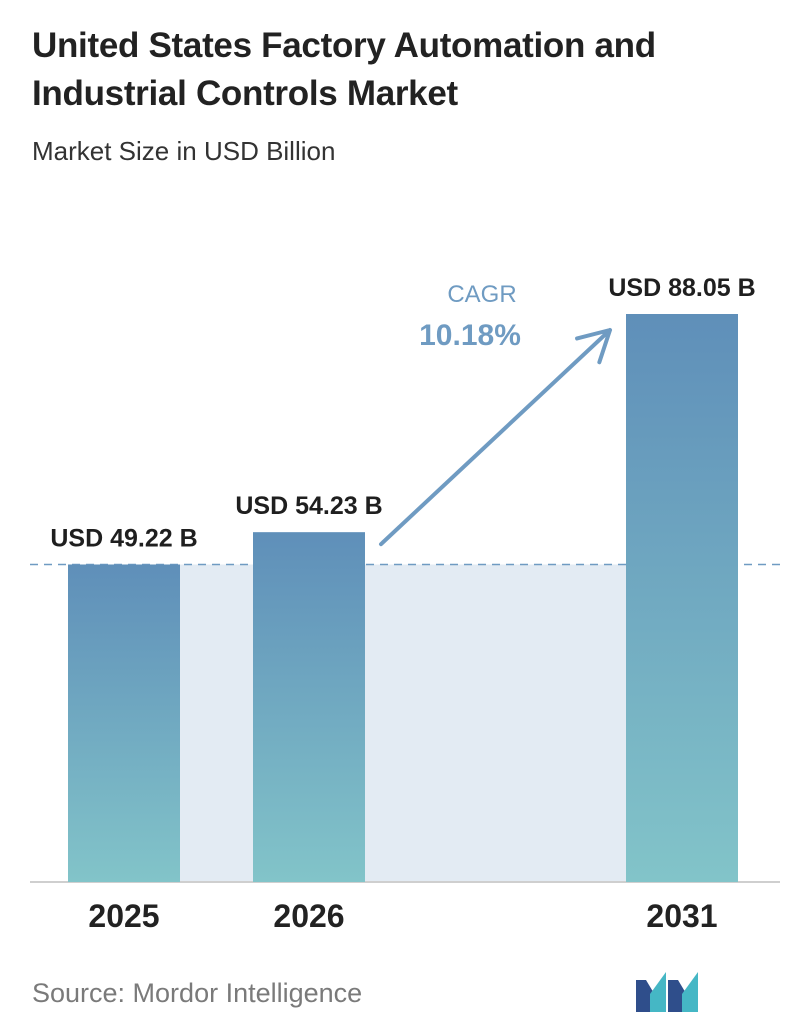  What do you see at coordinates (681, 288) in the screenshot?
I see `value-label-2031: USD 88.05 B` at bounding box center [681, 288].